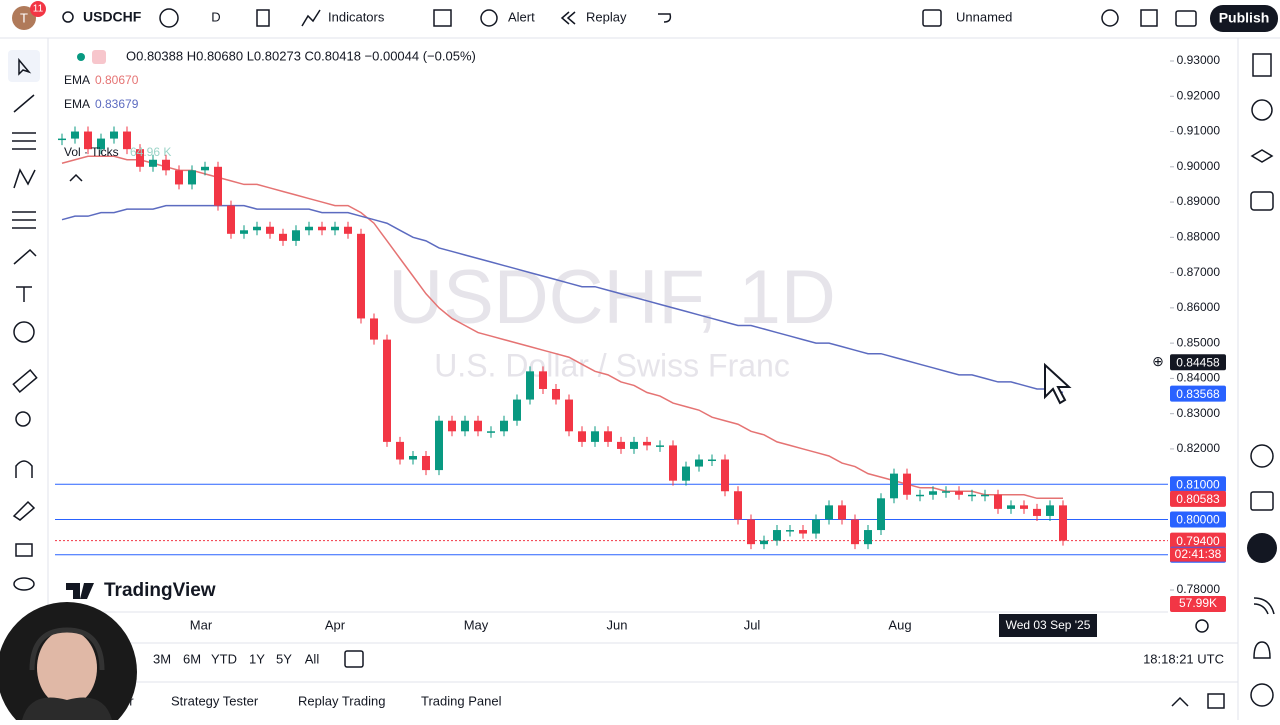 The width and height of the screenshot is (1280, 725). What do you see at coordinates (1198, 554) in the screenshot?
I see `countdown: 02:41:38` at bounding box center [1198, 554].